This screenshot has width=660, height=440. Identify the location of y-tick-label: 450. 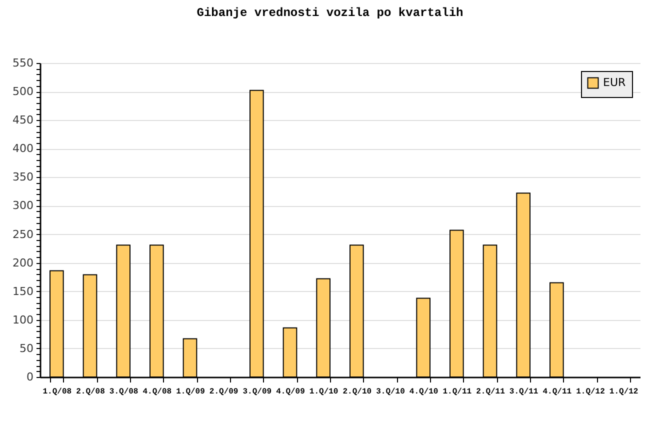
(23, 120).